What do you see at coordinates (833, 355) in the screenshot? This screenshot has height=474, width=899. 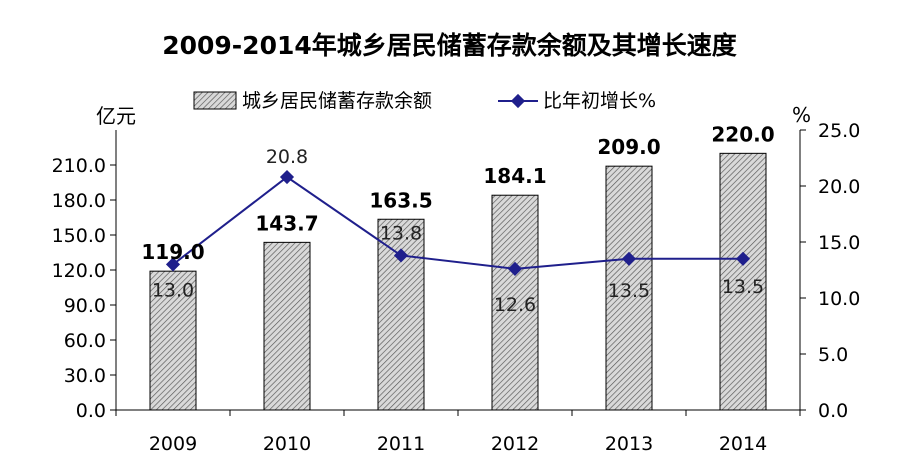 I see `right-tick-label: 5.0` at bounding box center [833, 355].